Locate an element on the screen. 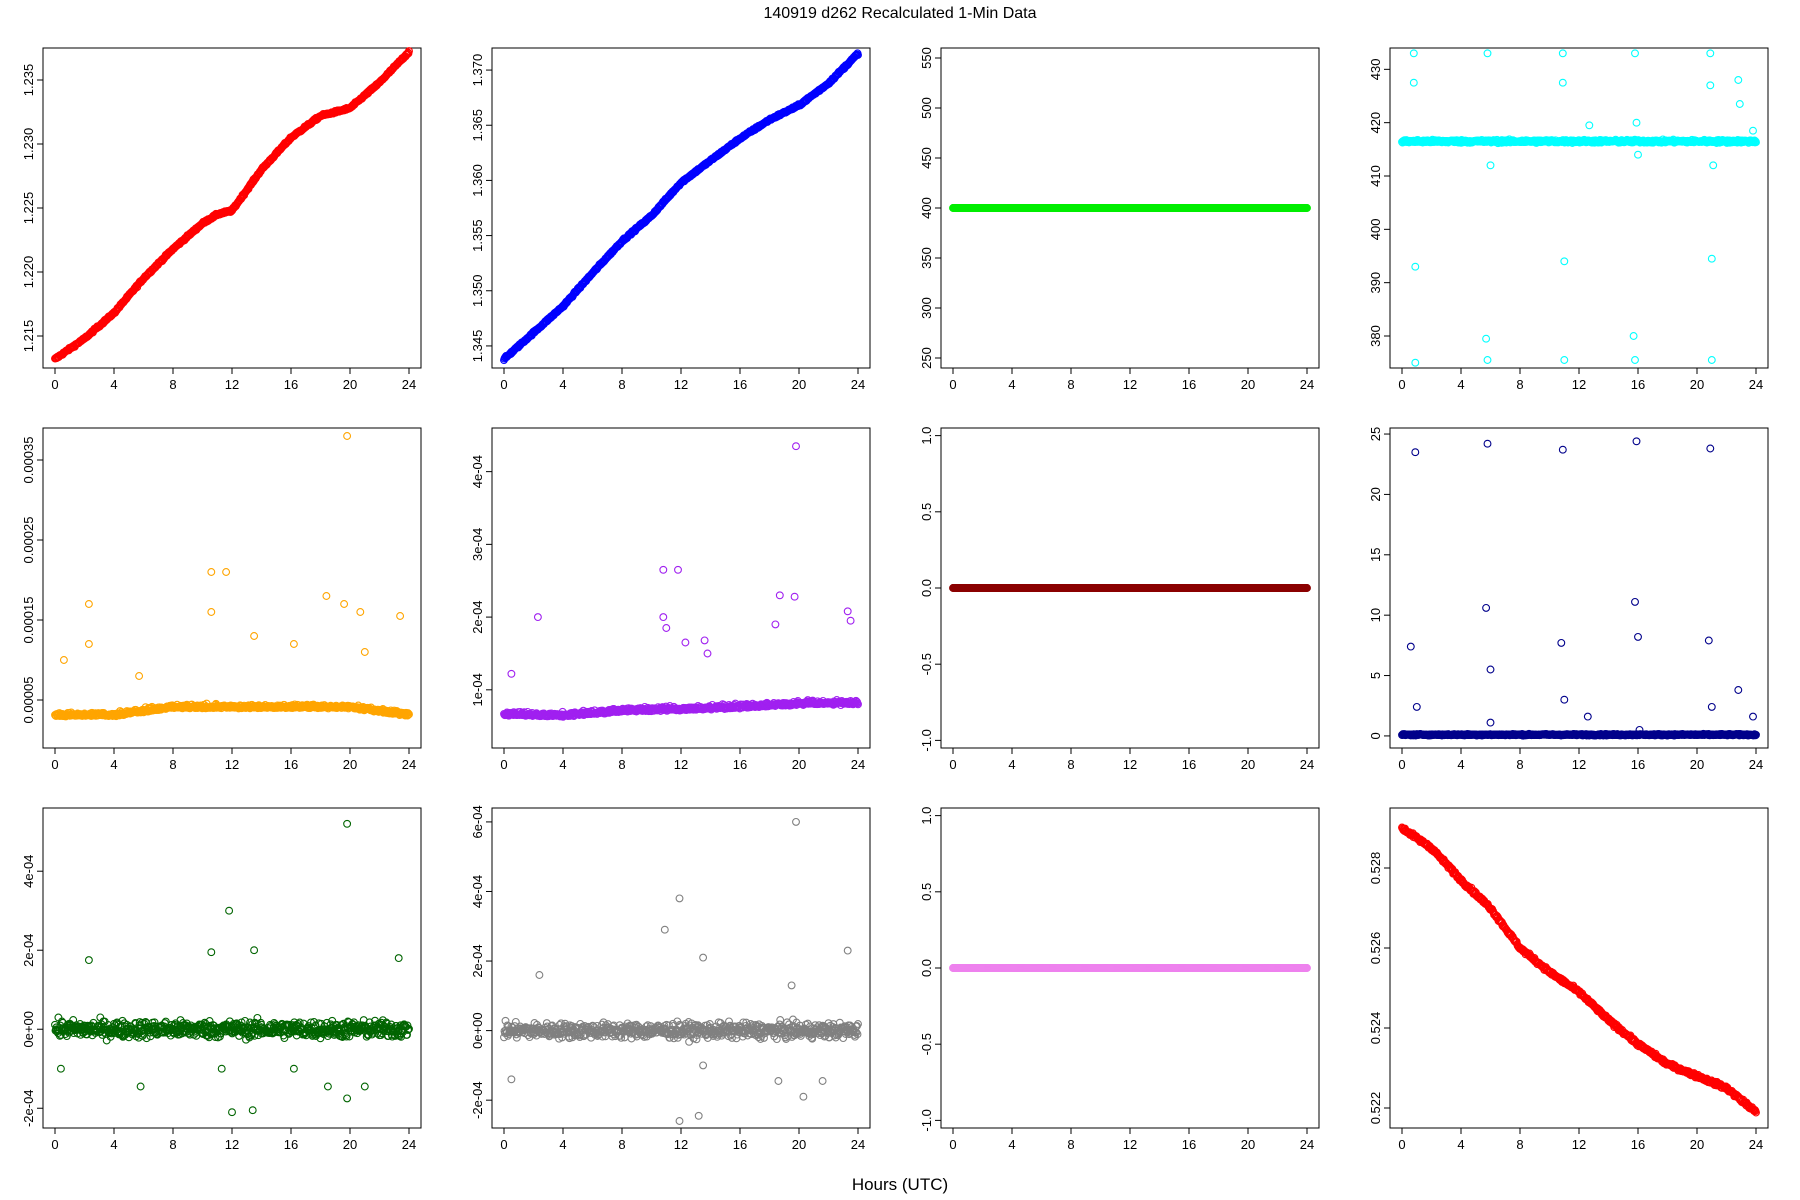  y-tick-label: 390 is located at coordinates (1375, 283).